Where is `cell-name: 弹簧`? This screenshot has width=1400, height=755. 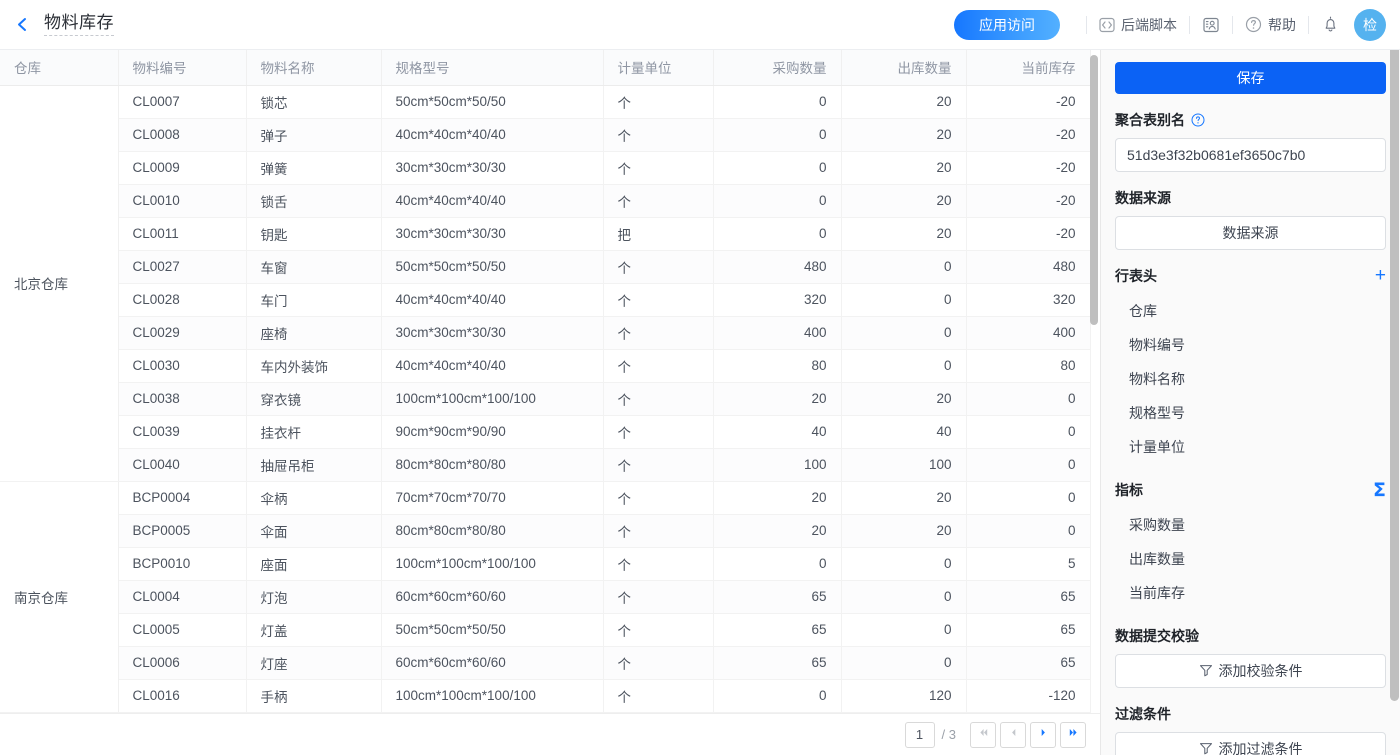
cell-name: 弹簧 is located at coordinates (314, 168).